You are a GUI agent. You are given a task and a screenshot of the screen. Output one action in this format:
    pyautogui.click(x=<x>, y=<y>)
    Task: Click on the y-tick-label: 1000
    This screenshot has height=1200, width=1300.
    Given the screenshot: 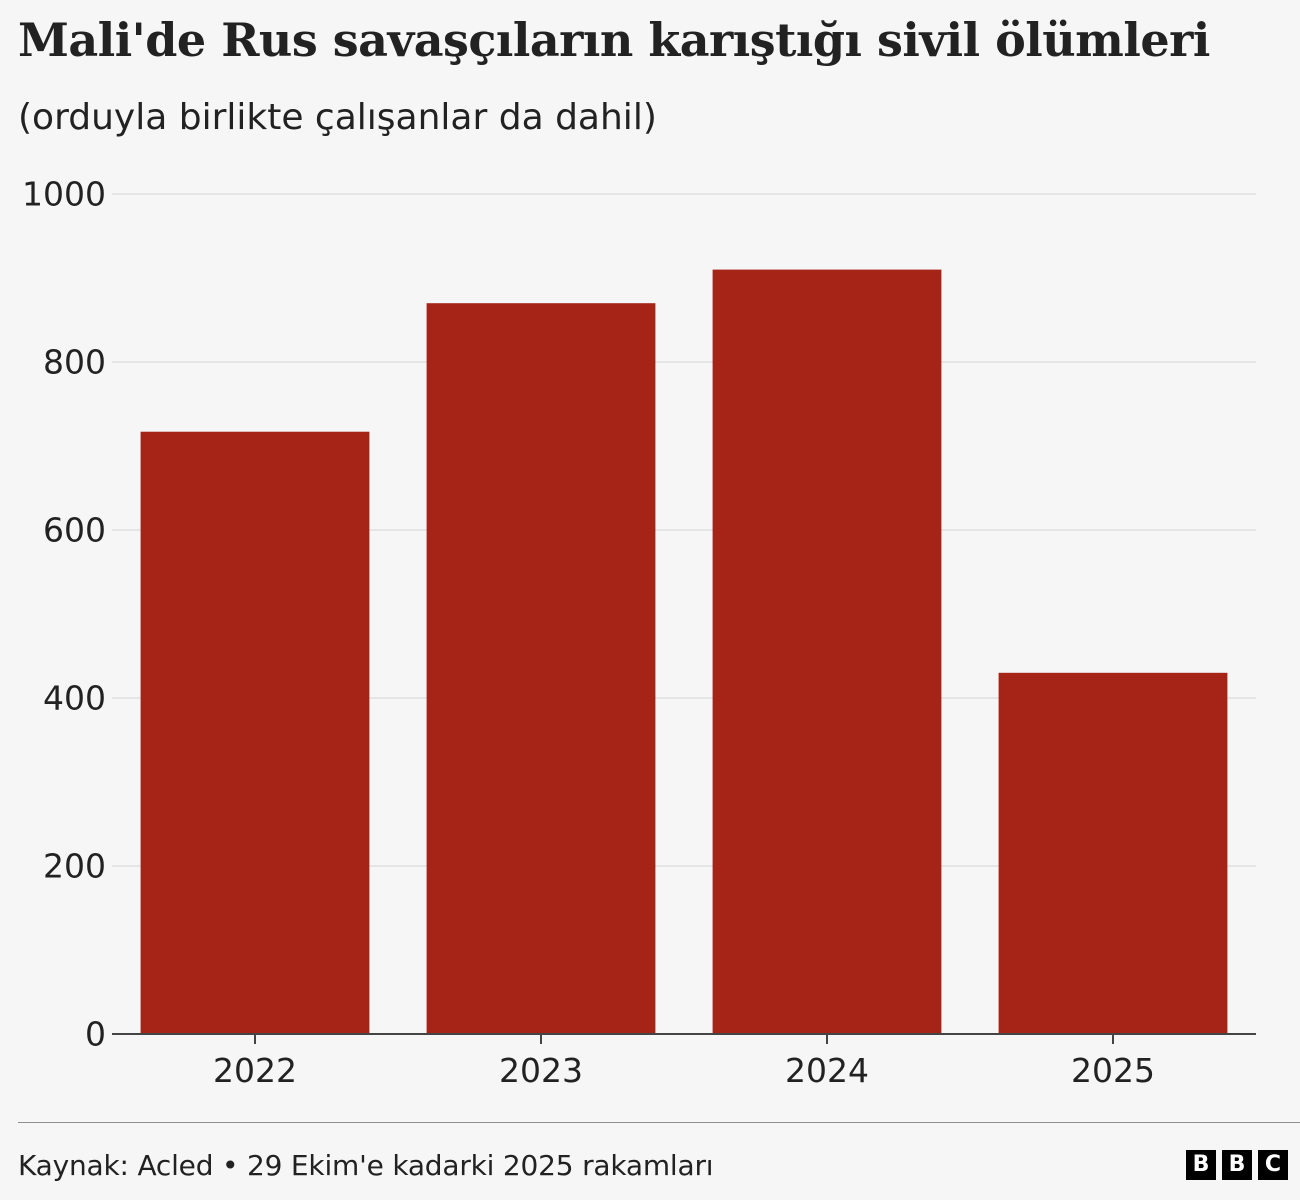 What is the action you would take?
    pyautogui.click(x=64, y=194)
    